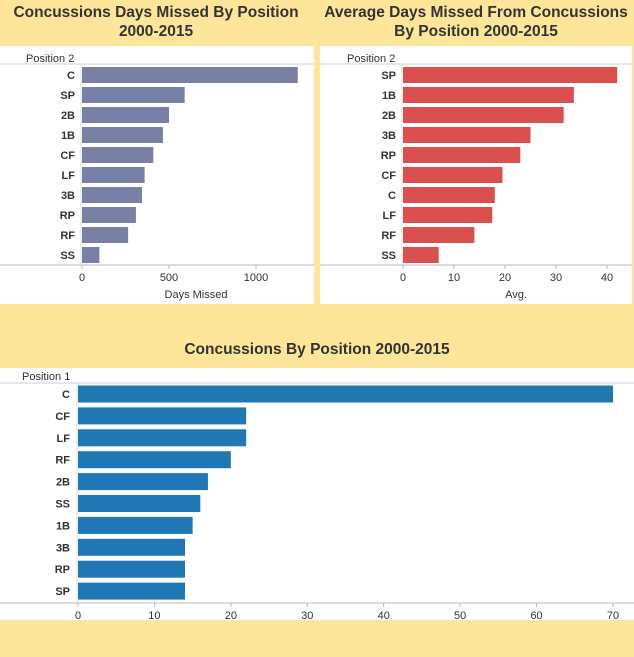 Image resolution: width=634 pixels, height=657 pixels. I want to click on chart-3-category-label: SS, so click(62, 505).